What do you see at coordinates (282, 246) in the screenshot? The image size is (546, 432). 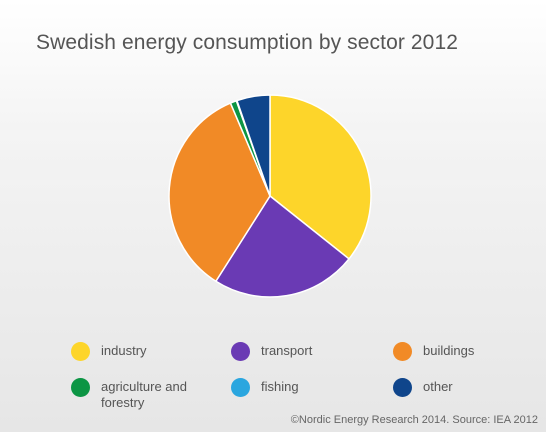 I see `pie-slice-transport` at bounding box center [282, 246].